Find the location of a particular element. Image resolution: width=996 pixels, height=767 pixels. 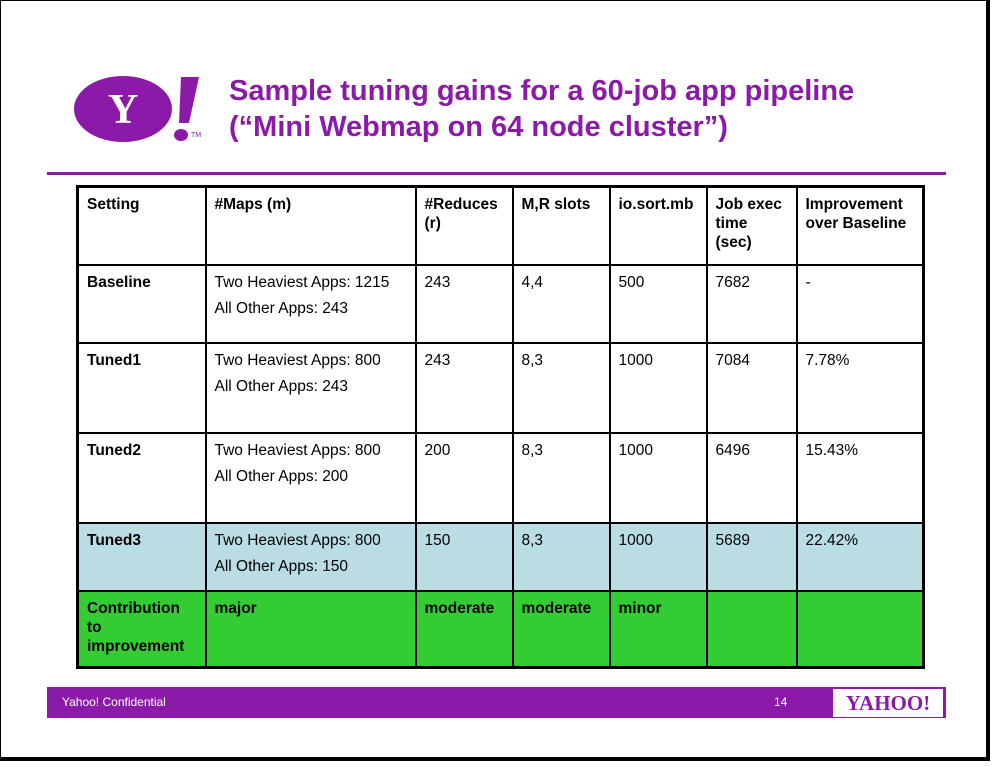

header-cell: #Reduces (r) is located at coordinates (464, 225).